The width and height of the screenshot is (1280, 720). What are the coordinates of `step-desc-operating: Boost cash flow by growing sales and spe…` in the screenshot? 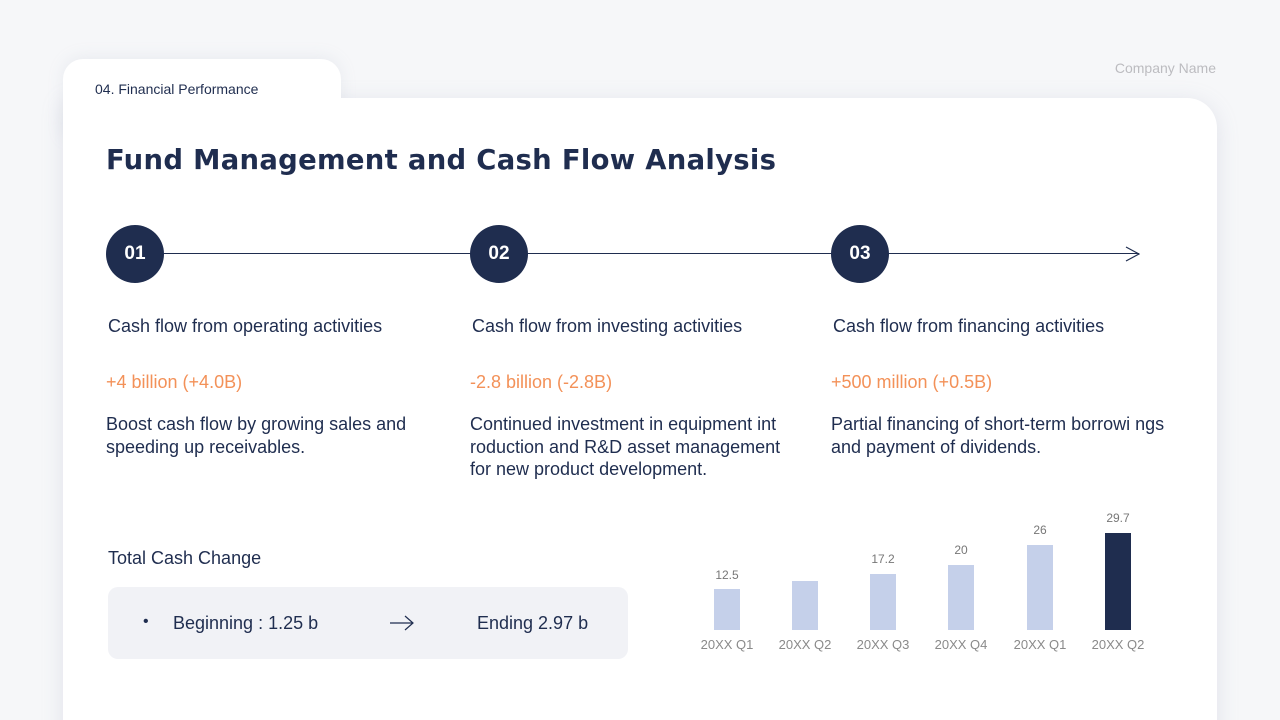 It's located at (256, 435).